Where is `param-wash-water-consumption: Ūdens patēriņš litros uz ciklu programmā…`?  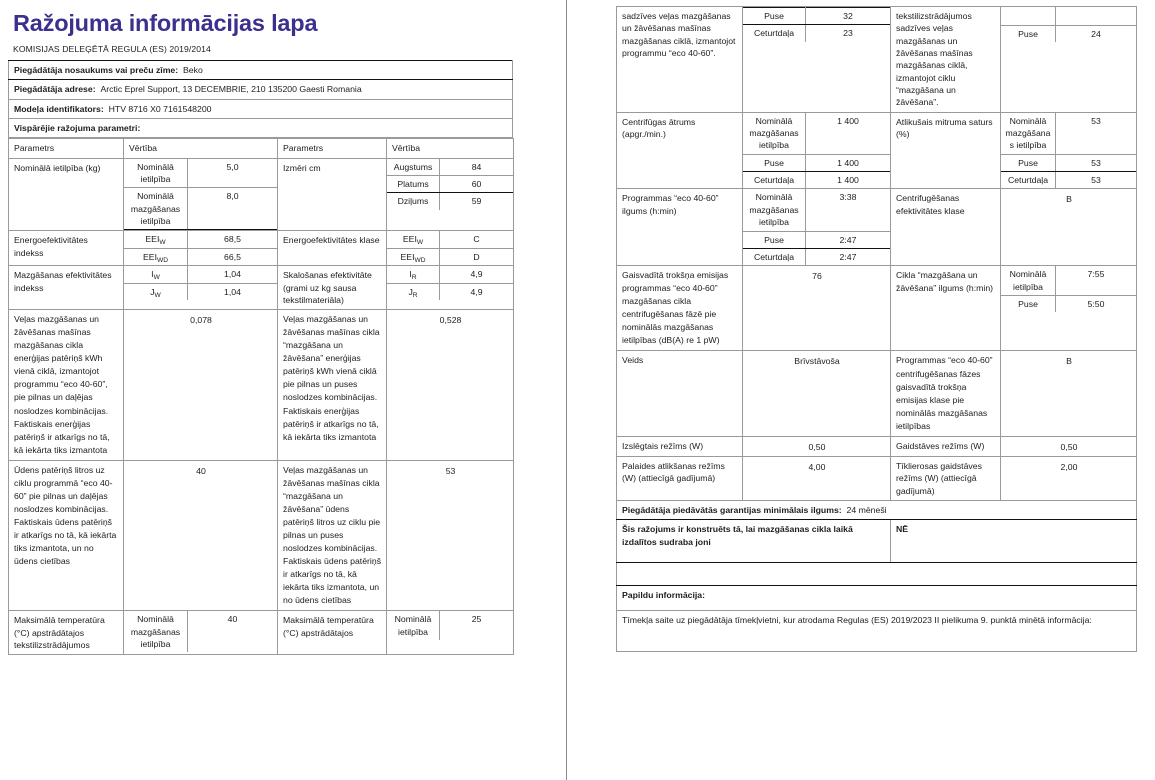 param-wash-water-consumption: Ūdens patēriņš litros uz ciklu programmā… is located at coordinates (66, 535).